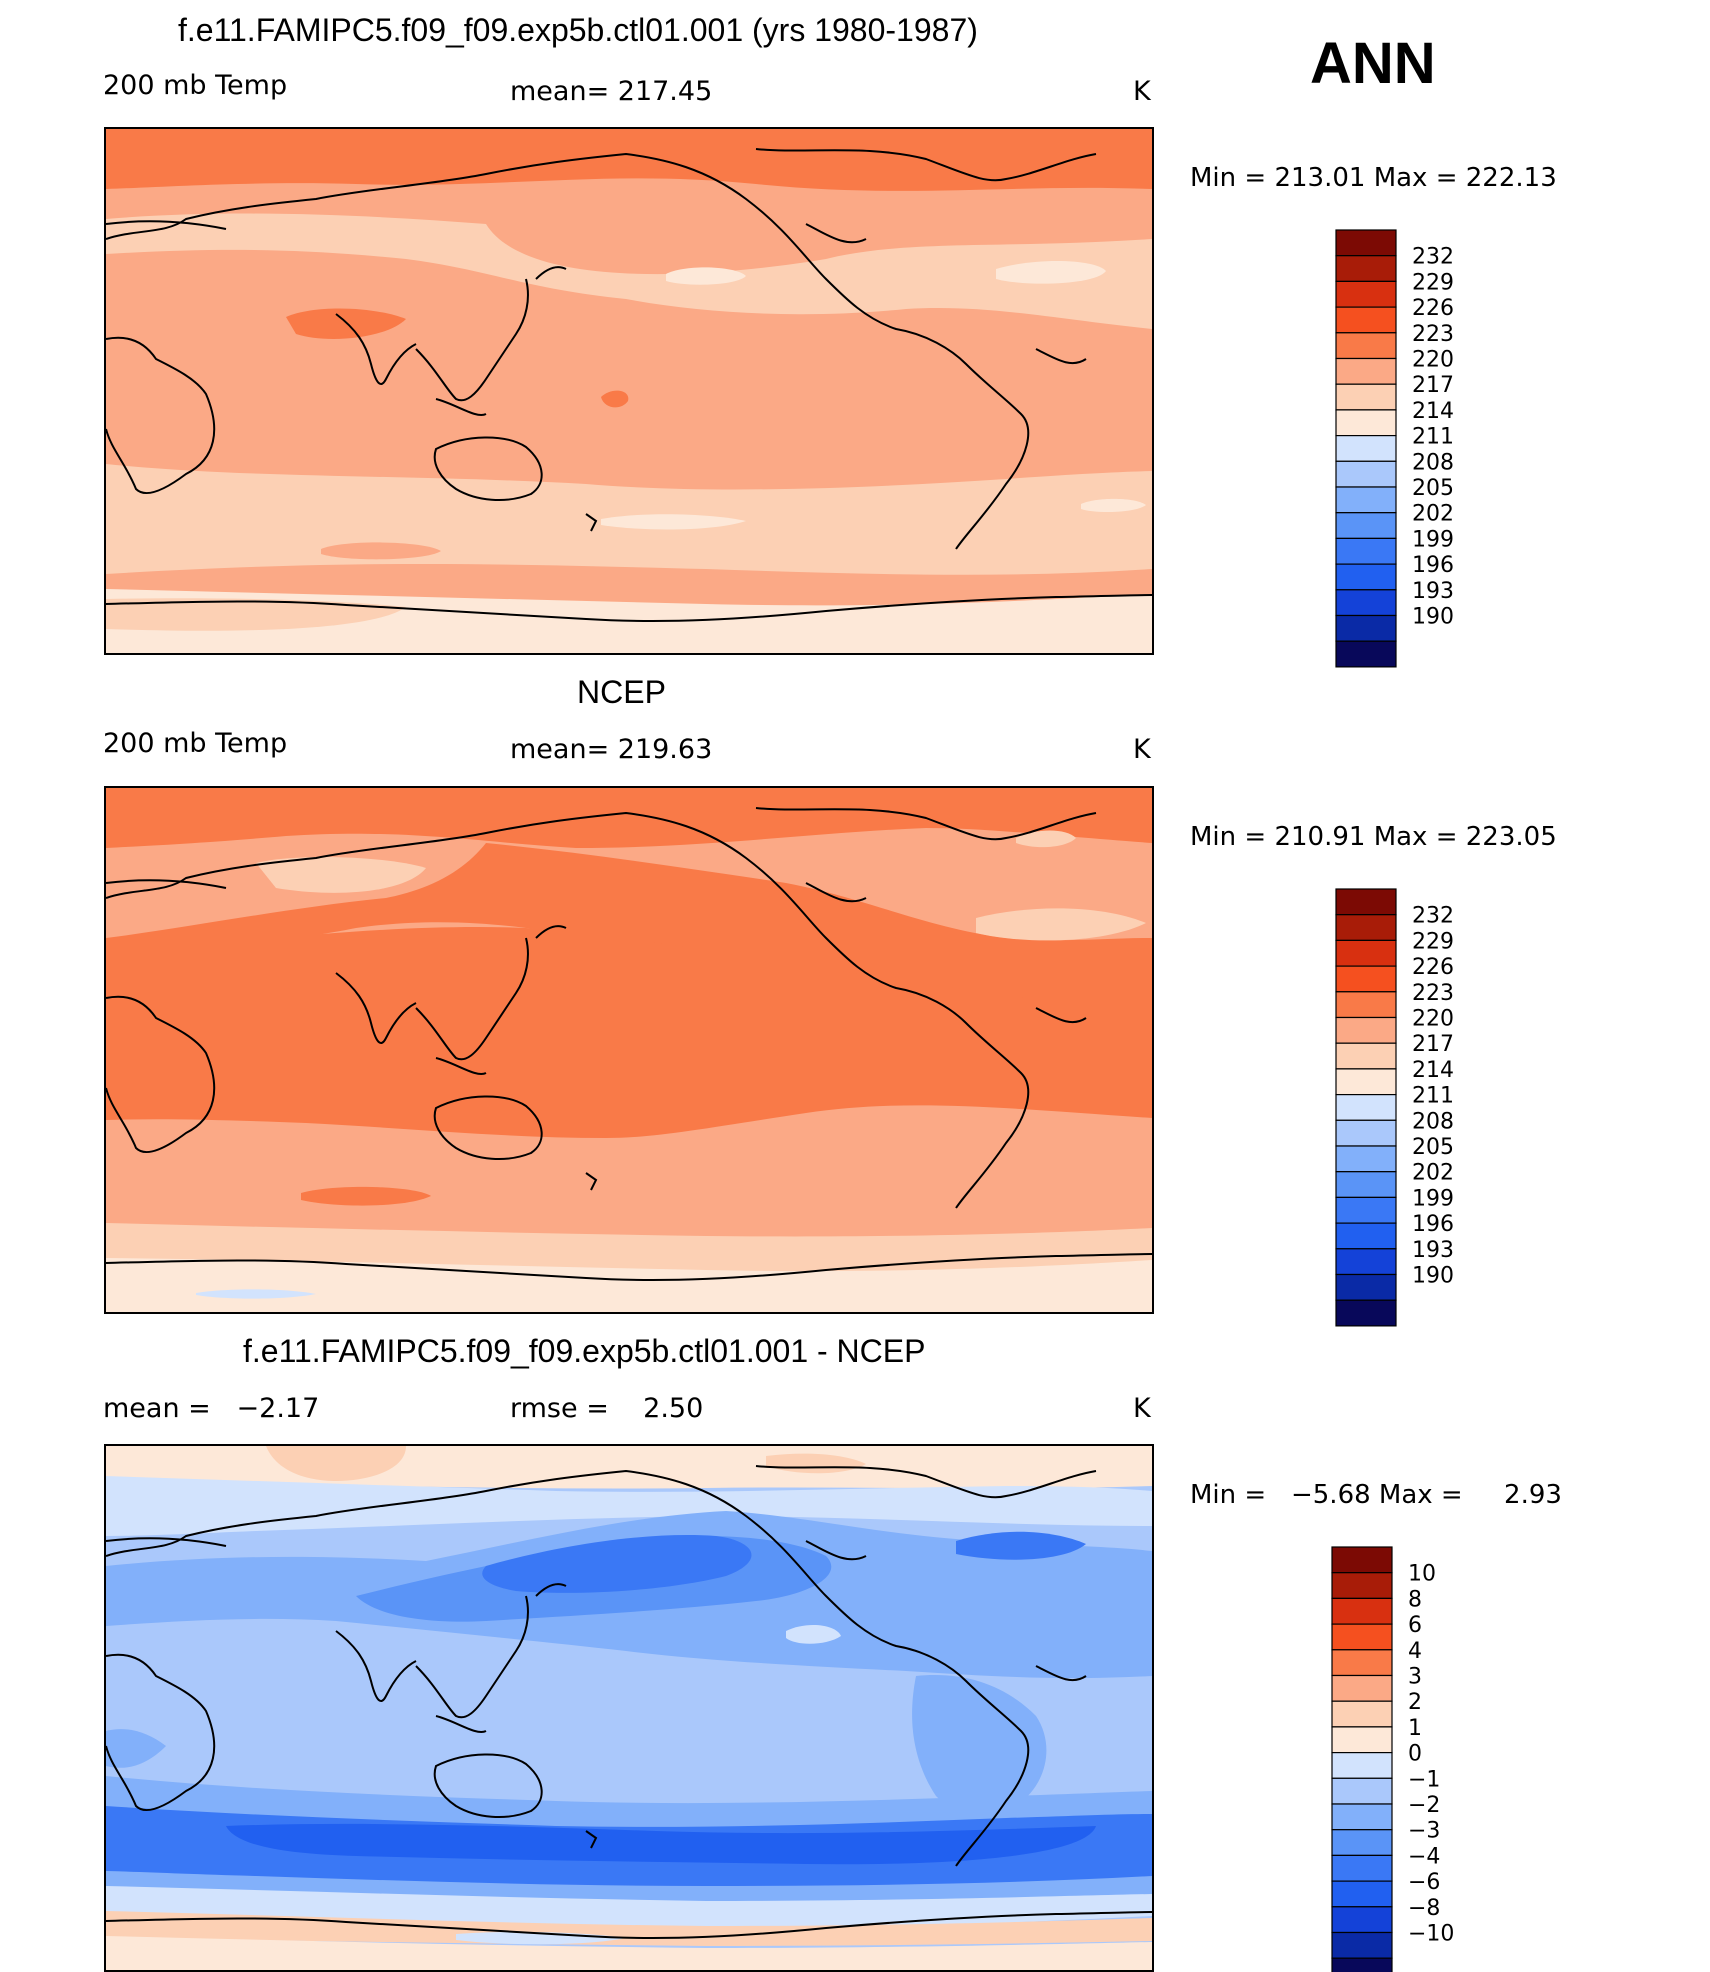 This screenshot has height=1972, width=1710. What do you see at coordinates (1433, 967) in the screenshot?
I see `panel-2-colorbar-label: 226` at bounding box center [1433, 967].